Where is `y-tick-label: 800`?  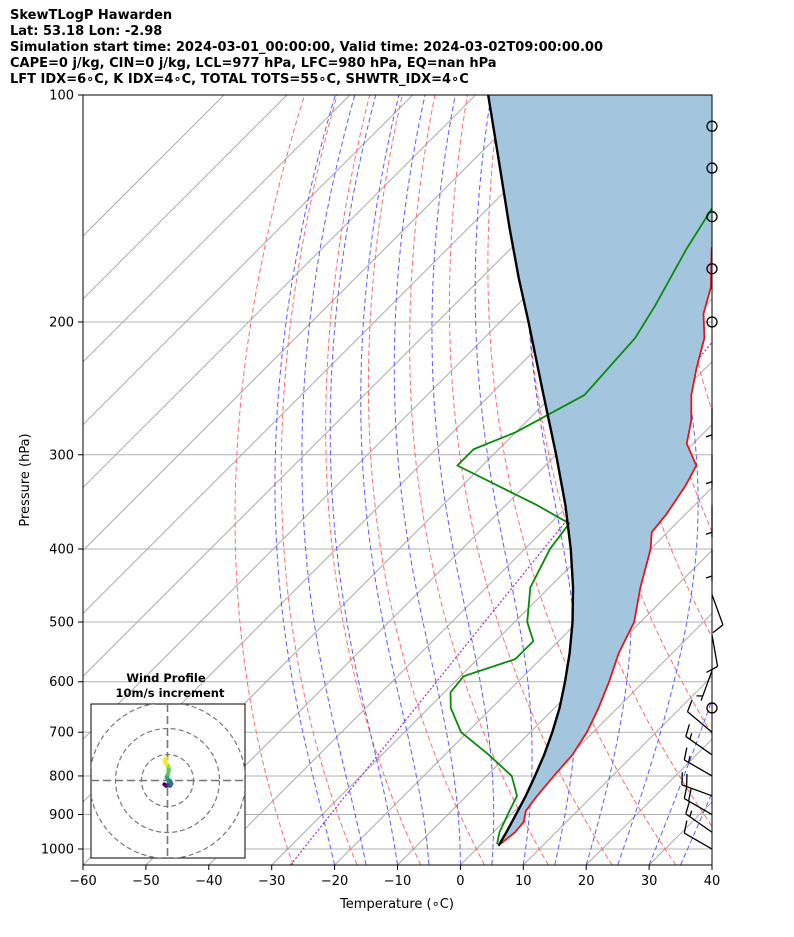
y-tick-label: 800 is located at coordinates (61, 776).